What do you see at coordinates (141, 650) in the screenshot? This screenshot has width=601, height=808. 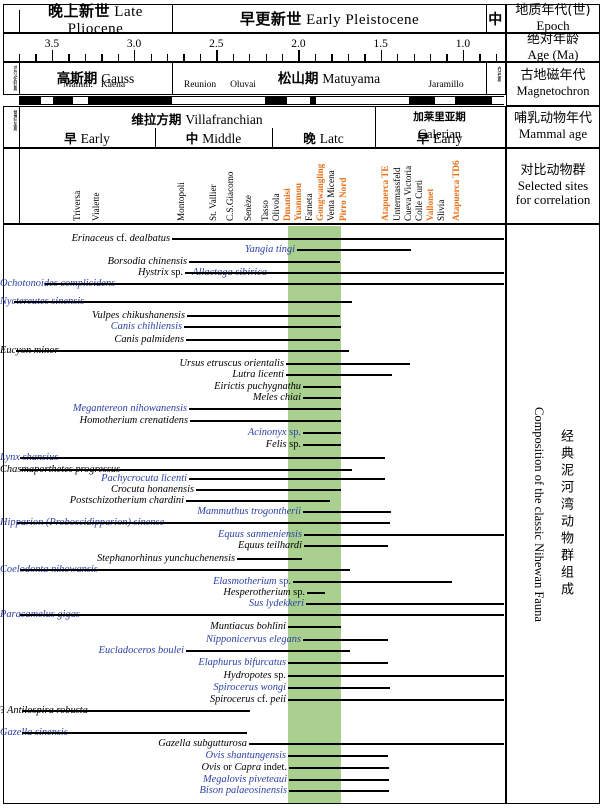 I see `taxon-label-36: Eucladoceros boulei` at bounding box center [141, 650].